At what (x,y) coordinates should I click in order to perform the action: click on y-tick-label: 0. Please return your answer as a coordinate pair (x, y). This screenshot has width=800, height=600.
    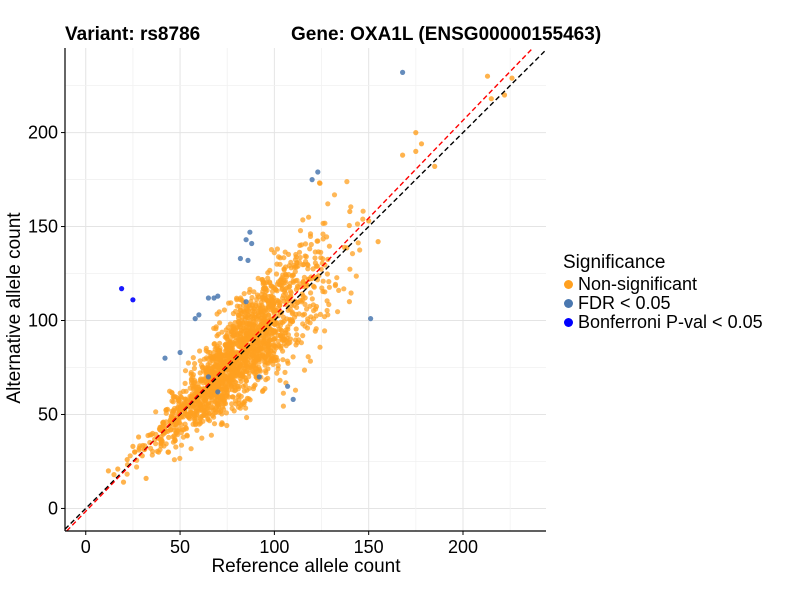
    Looking at the image, I should click on (53, 508).